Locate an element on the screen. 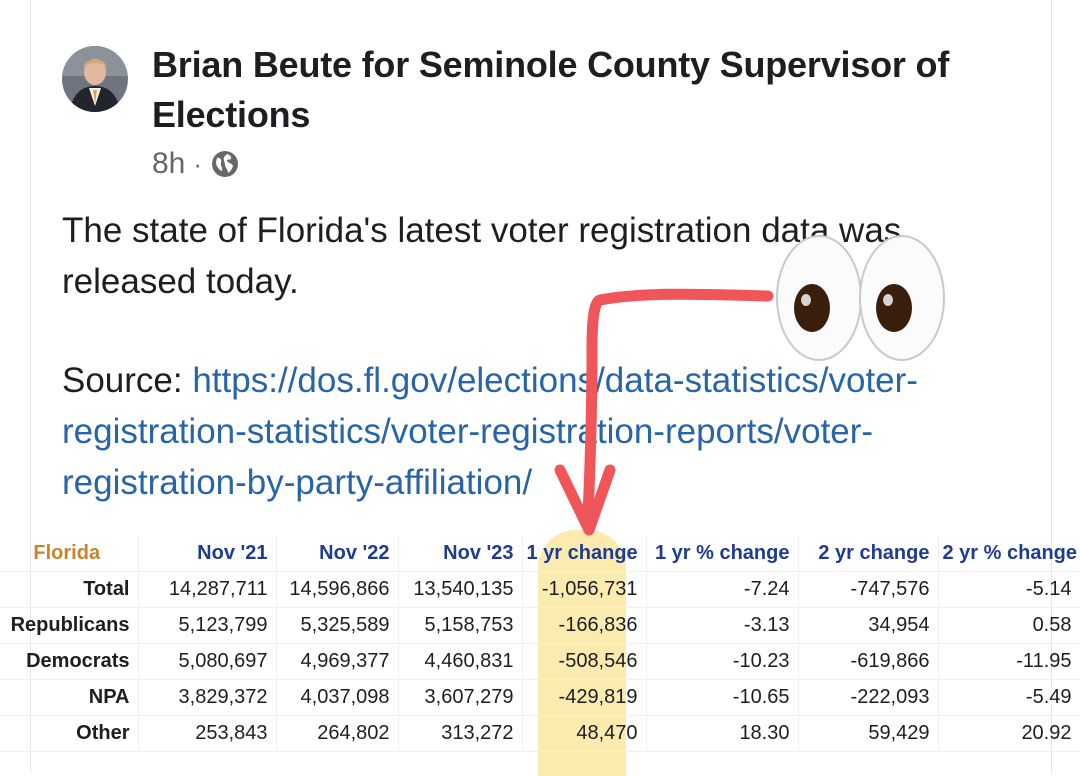 Image resolution: width=1080 pixels, height=776 pixels. cell-1yr-pct-change: -3.13 is located at coordinates (722, 625).